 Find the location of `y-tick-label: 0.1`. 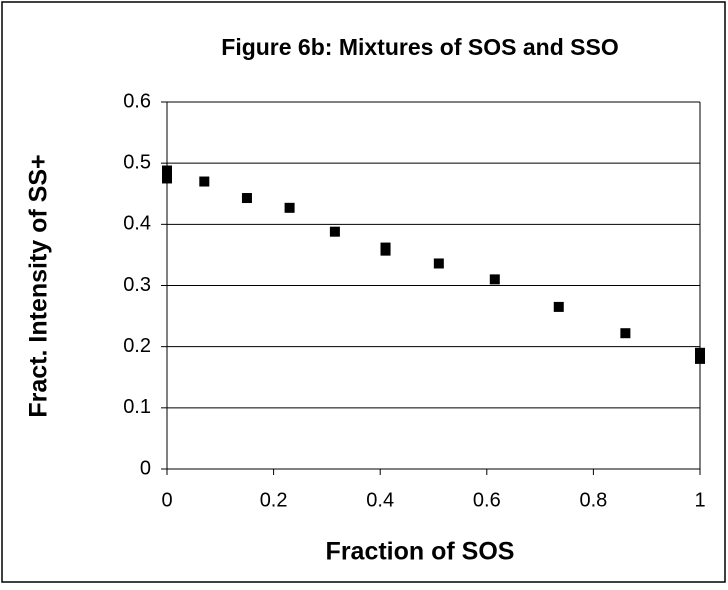

y-tick-label: 0.1 is located at coordinates (137, 407).